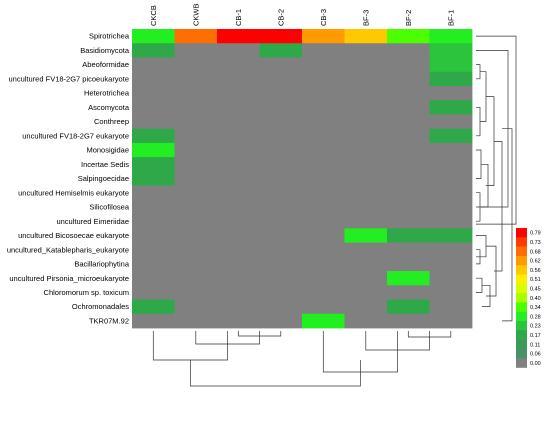 This screenshot has height=421, width=550. I want to click on legend-tick-label: 0.62, so click(535, 262).